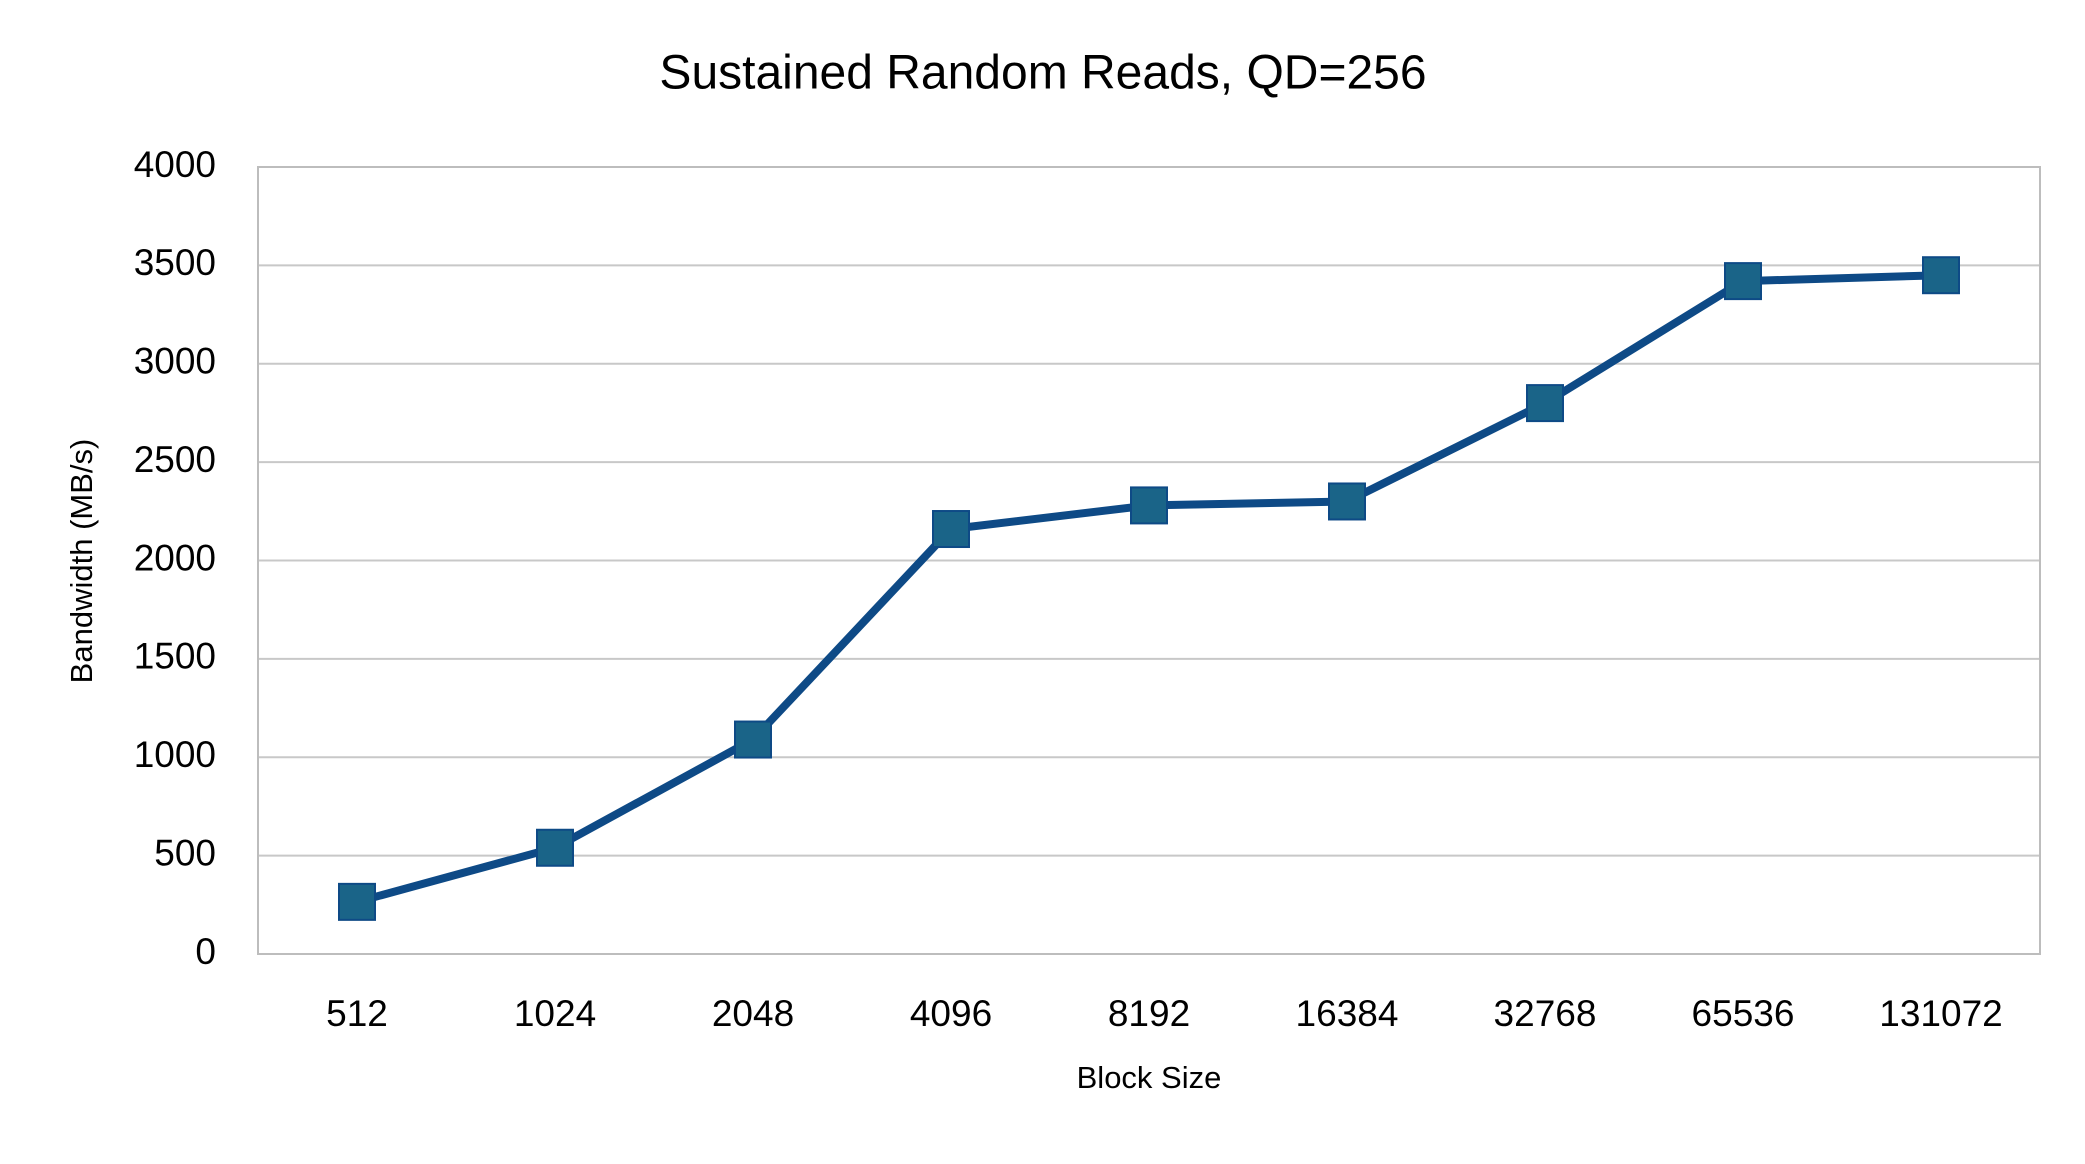 The height and width of the screenshot is (1164, 2085). What do you see at coordinates (1743, 1013) in the screenshot?
I see `x-tick-label: 65536` at bounding box center [1743, 1013].